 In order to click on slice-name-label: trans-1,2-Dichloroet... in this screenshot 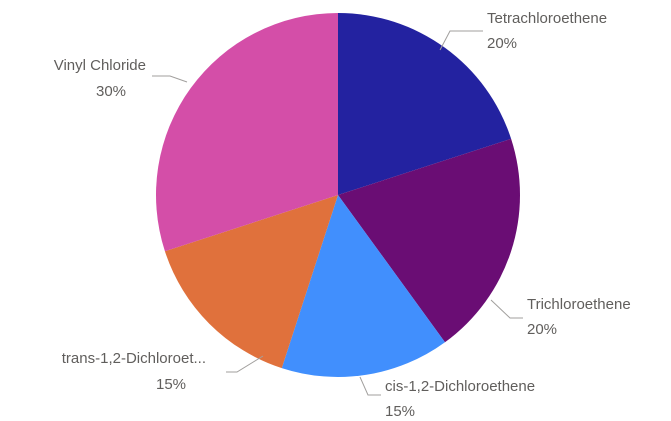, I will do `click(134, 358)`.